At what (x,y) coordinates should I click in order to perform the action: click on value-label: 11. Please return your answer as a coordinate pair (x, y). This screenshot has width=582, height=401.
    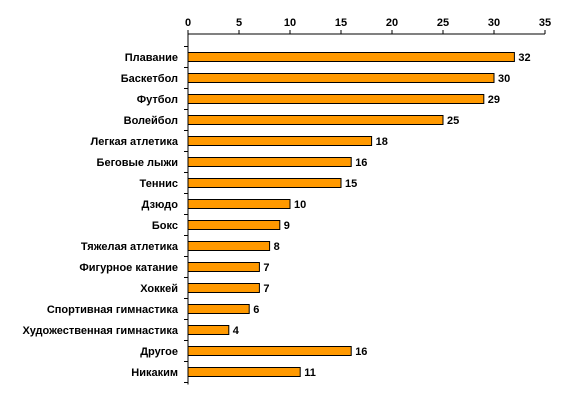
    Looking at the image, I should click on (310, 373).